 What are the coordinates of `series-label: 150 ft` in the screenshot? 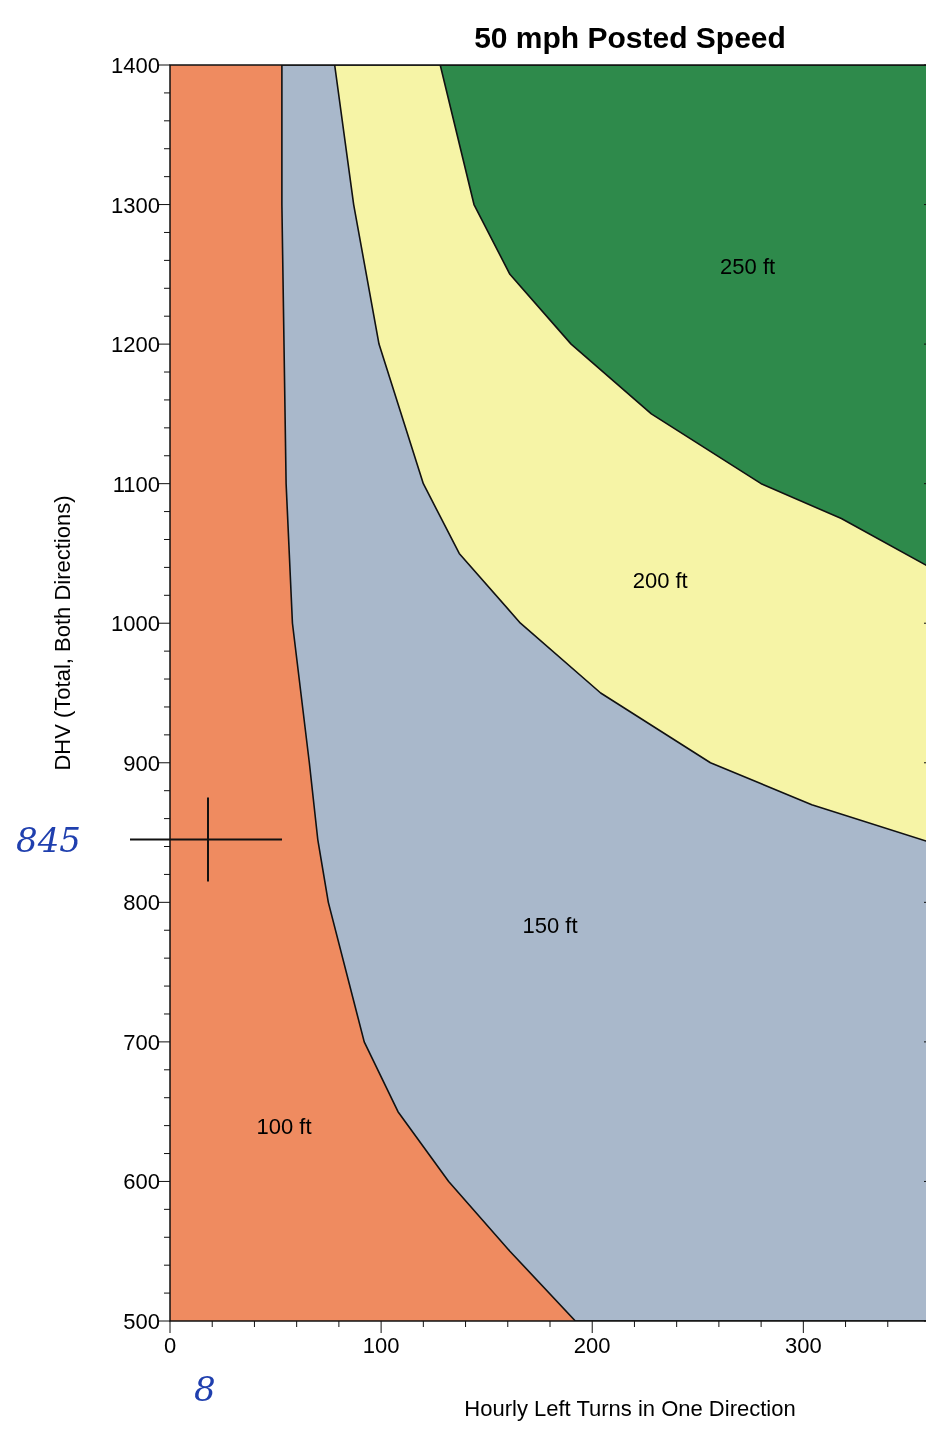 It's located at (550, 926).